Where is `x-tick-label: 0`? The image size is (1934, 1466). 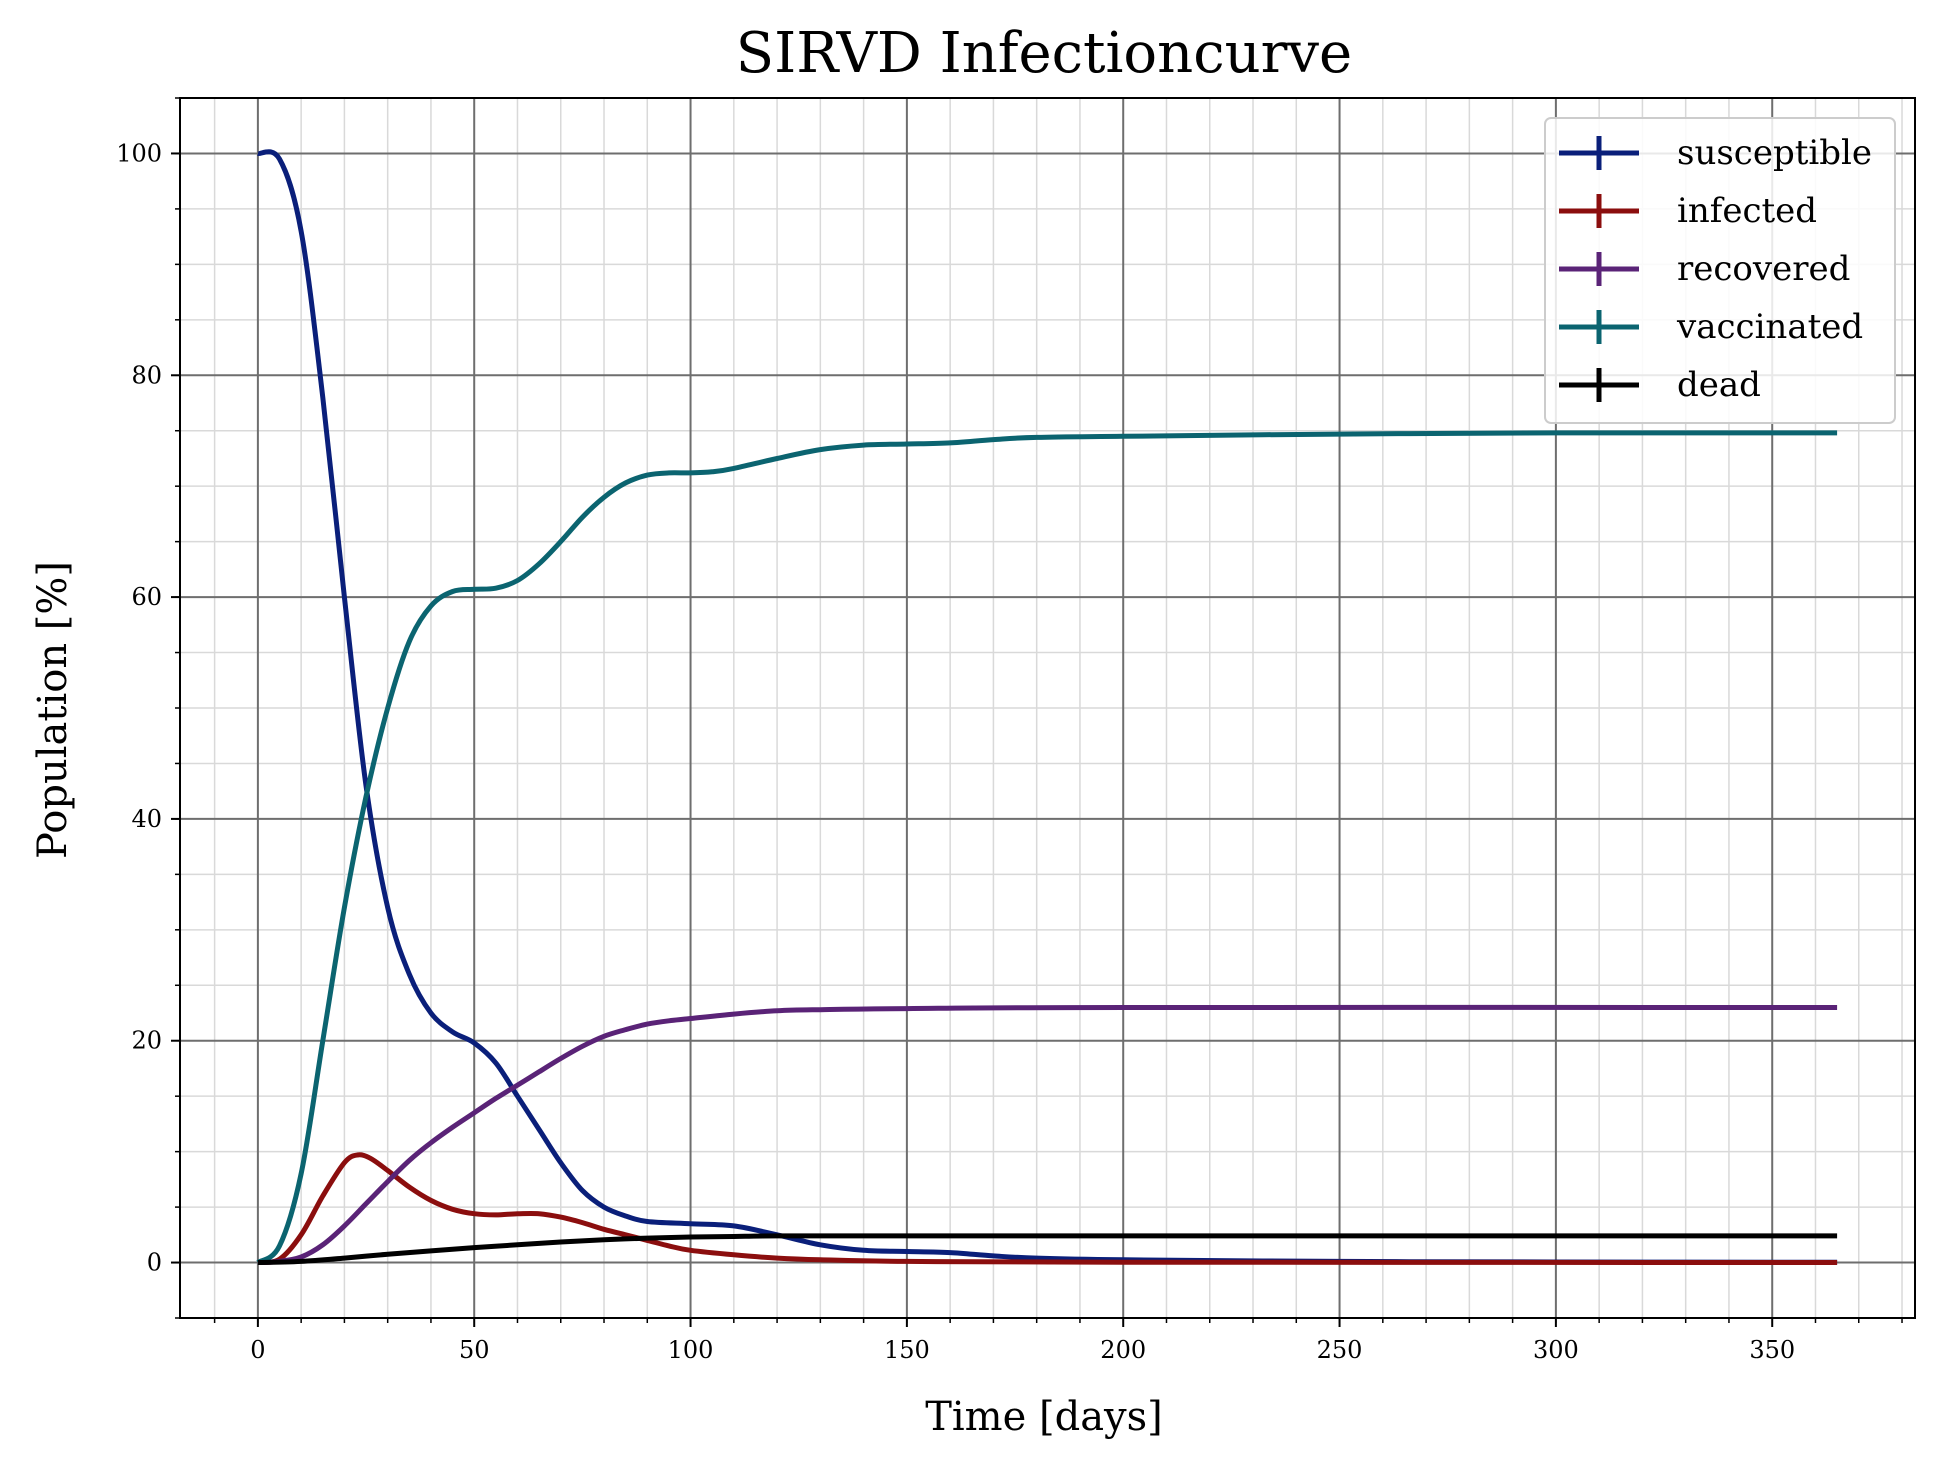 x-tick-label: 0 is located at coordinates (257, 1350).